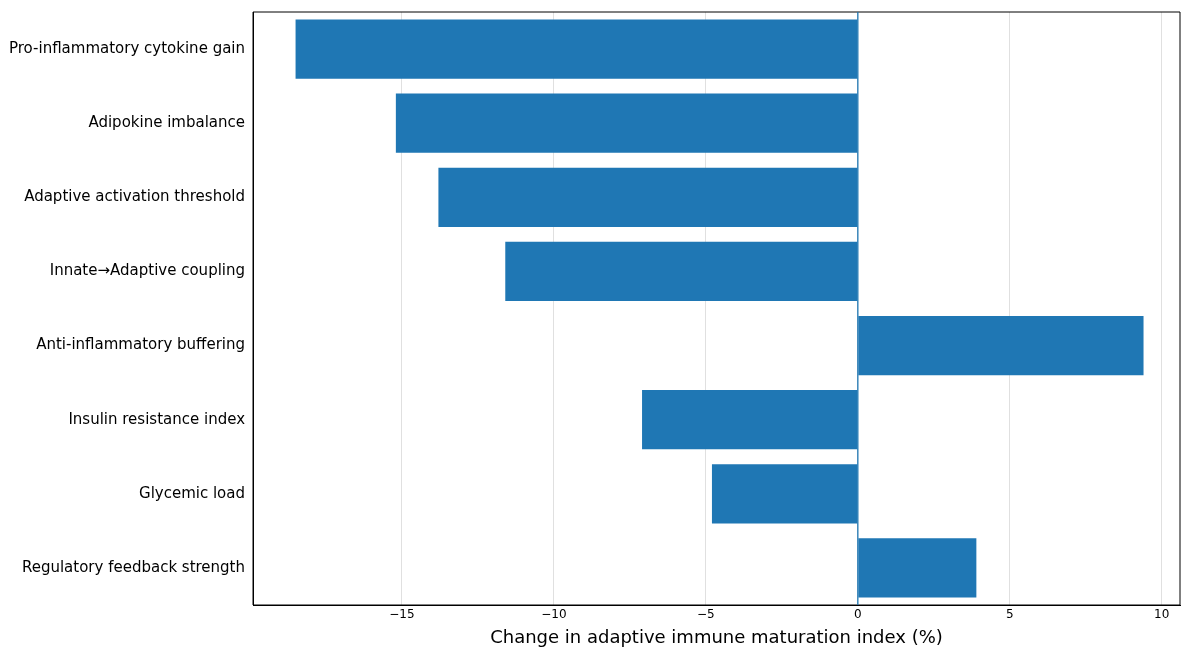 The width and height of the screenshot is (1182, 657). What do you see at coordinates (1009, 614) in the screenshot?
I see `x-tick-label: 5` at bounding box center [1009, 614].